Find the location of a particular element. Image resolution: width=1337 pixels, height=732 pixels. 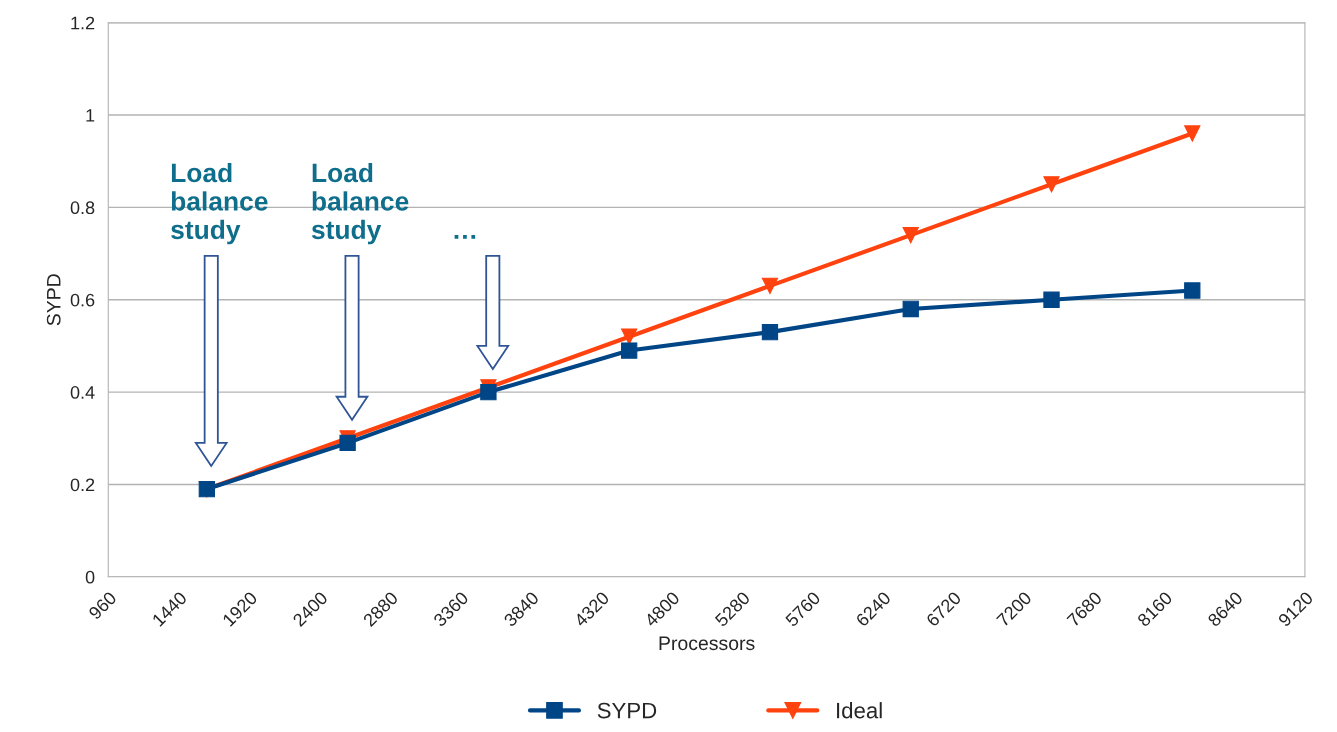

y-tick-label: 0.4 is located at coordinates (82, 392).